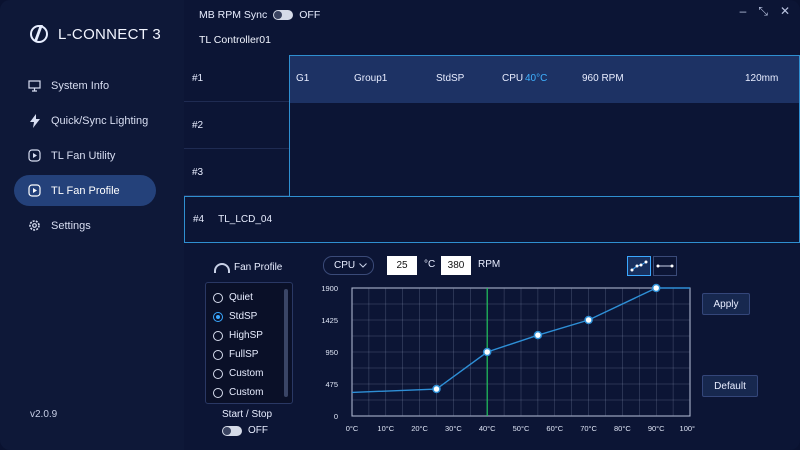 Image resolution: width=800 pixels, height=450 pixels. Describe the element at coordinates (34, 85) in the screenshot. I see `monitor-icon` at that location.